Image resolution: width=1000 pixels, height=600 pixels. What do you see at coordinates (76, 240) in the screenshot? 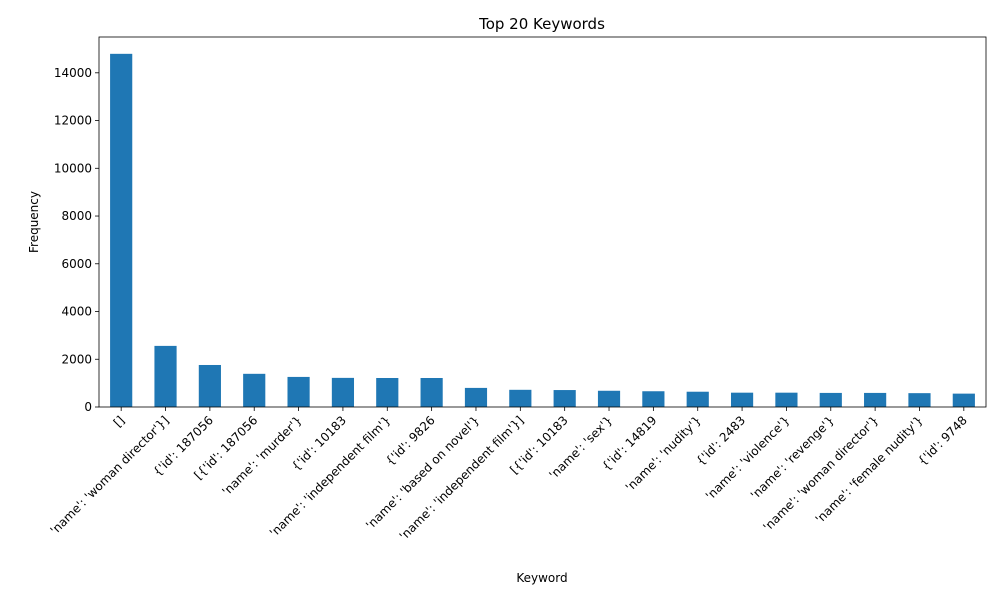
I see `y-axis: 0 2000 4000 6000 8000 10000 12000 14000` at bounding box center [76, 240].